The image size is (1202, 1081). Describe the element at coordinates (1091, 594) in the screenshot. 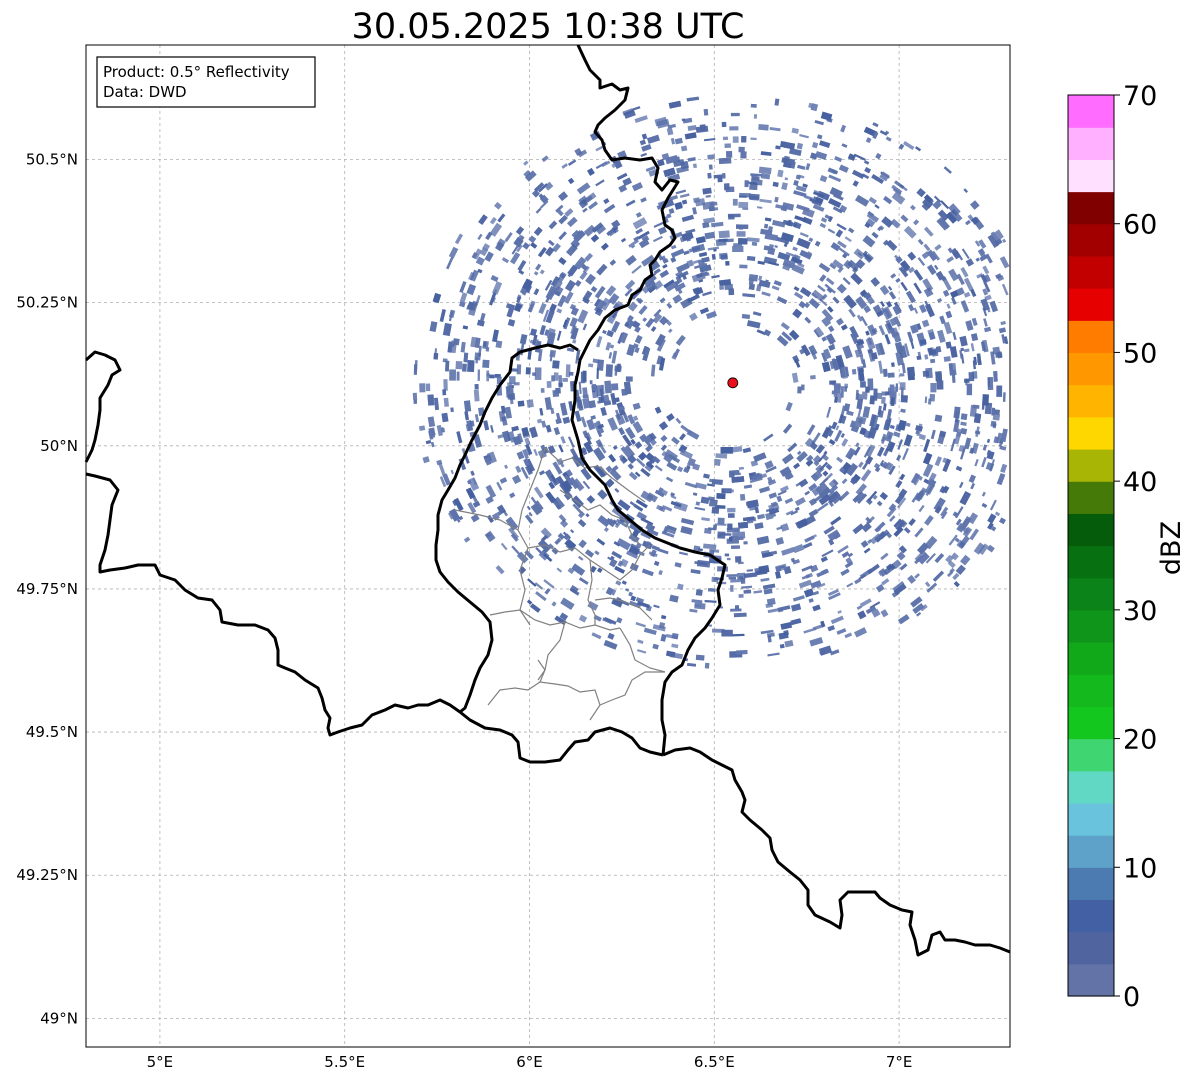

I see `colorbar-swatch` at that location.